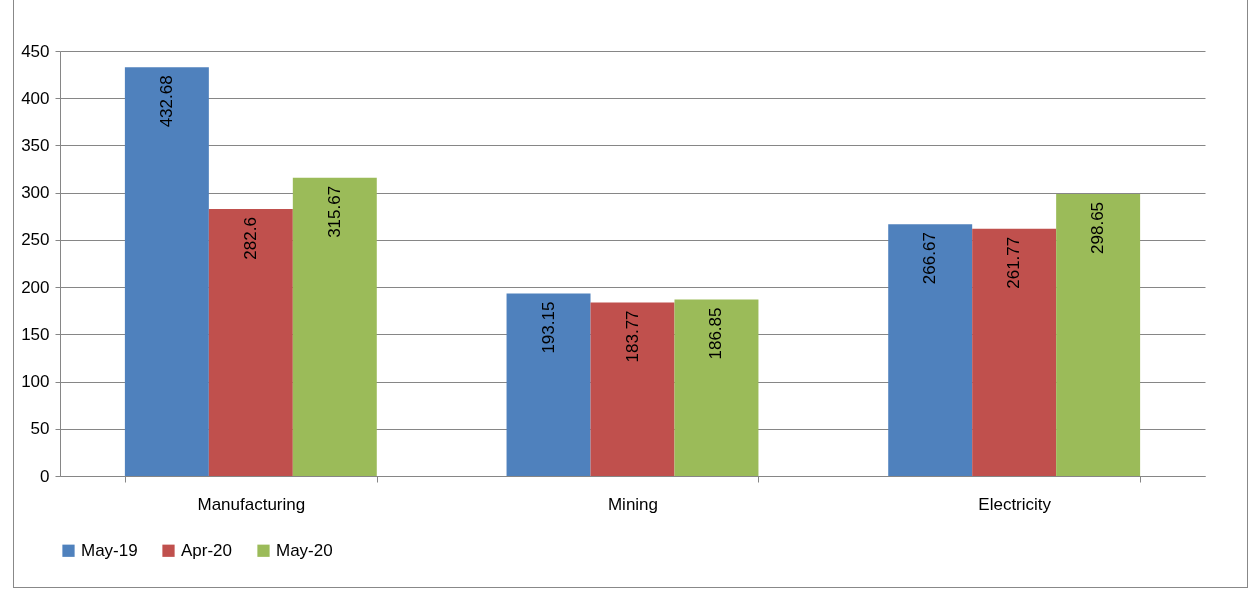 This screenshot has width=1252, height=590. I want to click on data-label: 315.67, so click(334, 211).